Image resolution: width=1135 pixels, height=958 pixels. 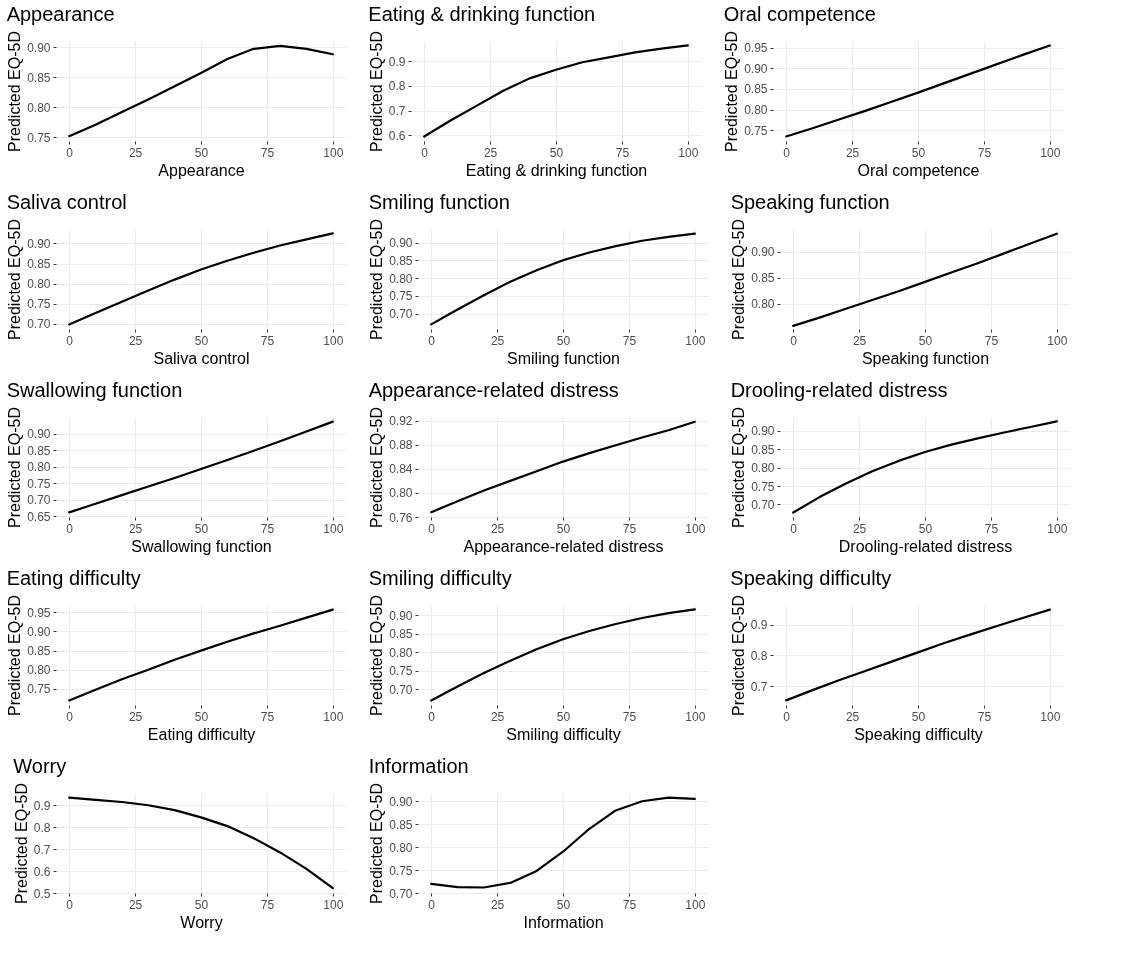 What do you see at coordinates (563, 358) in the screenshot?
I see `x-axis-title: Smiling function` at bounding box center [563, 358].